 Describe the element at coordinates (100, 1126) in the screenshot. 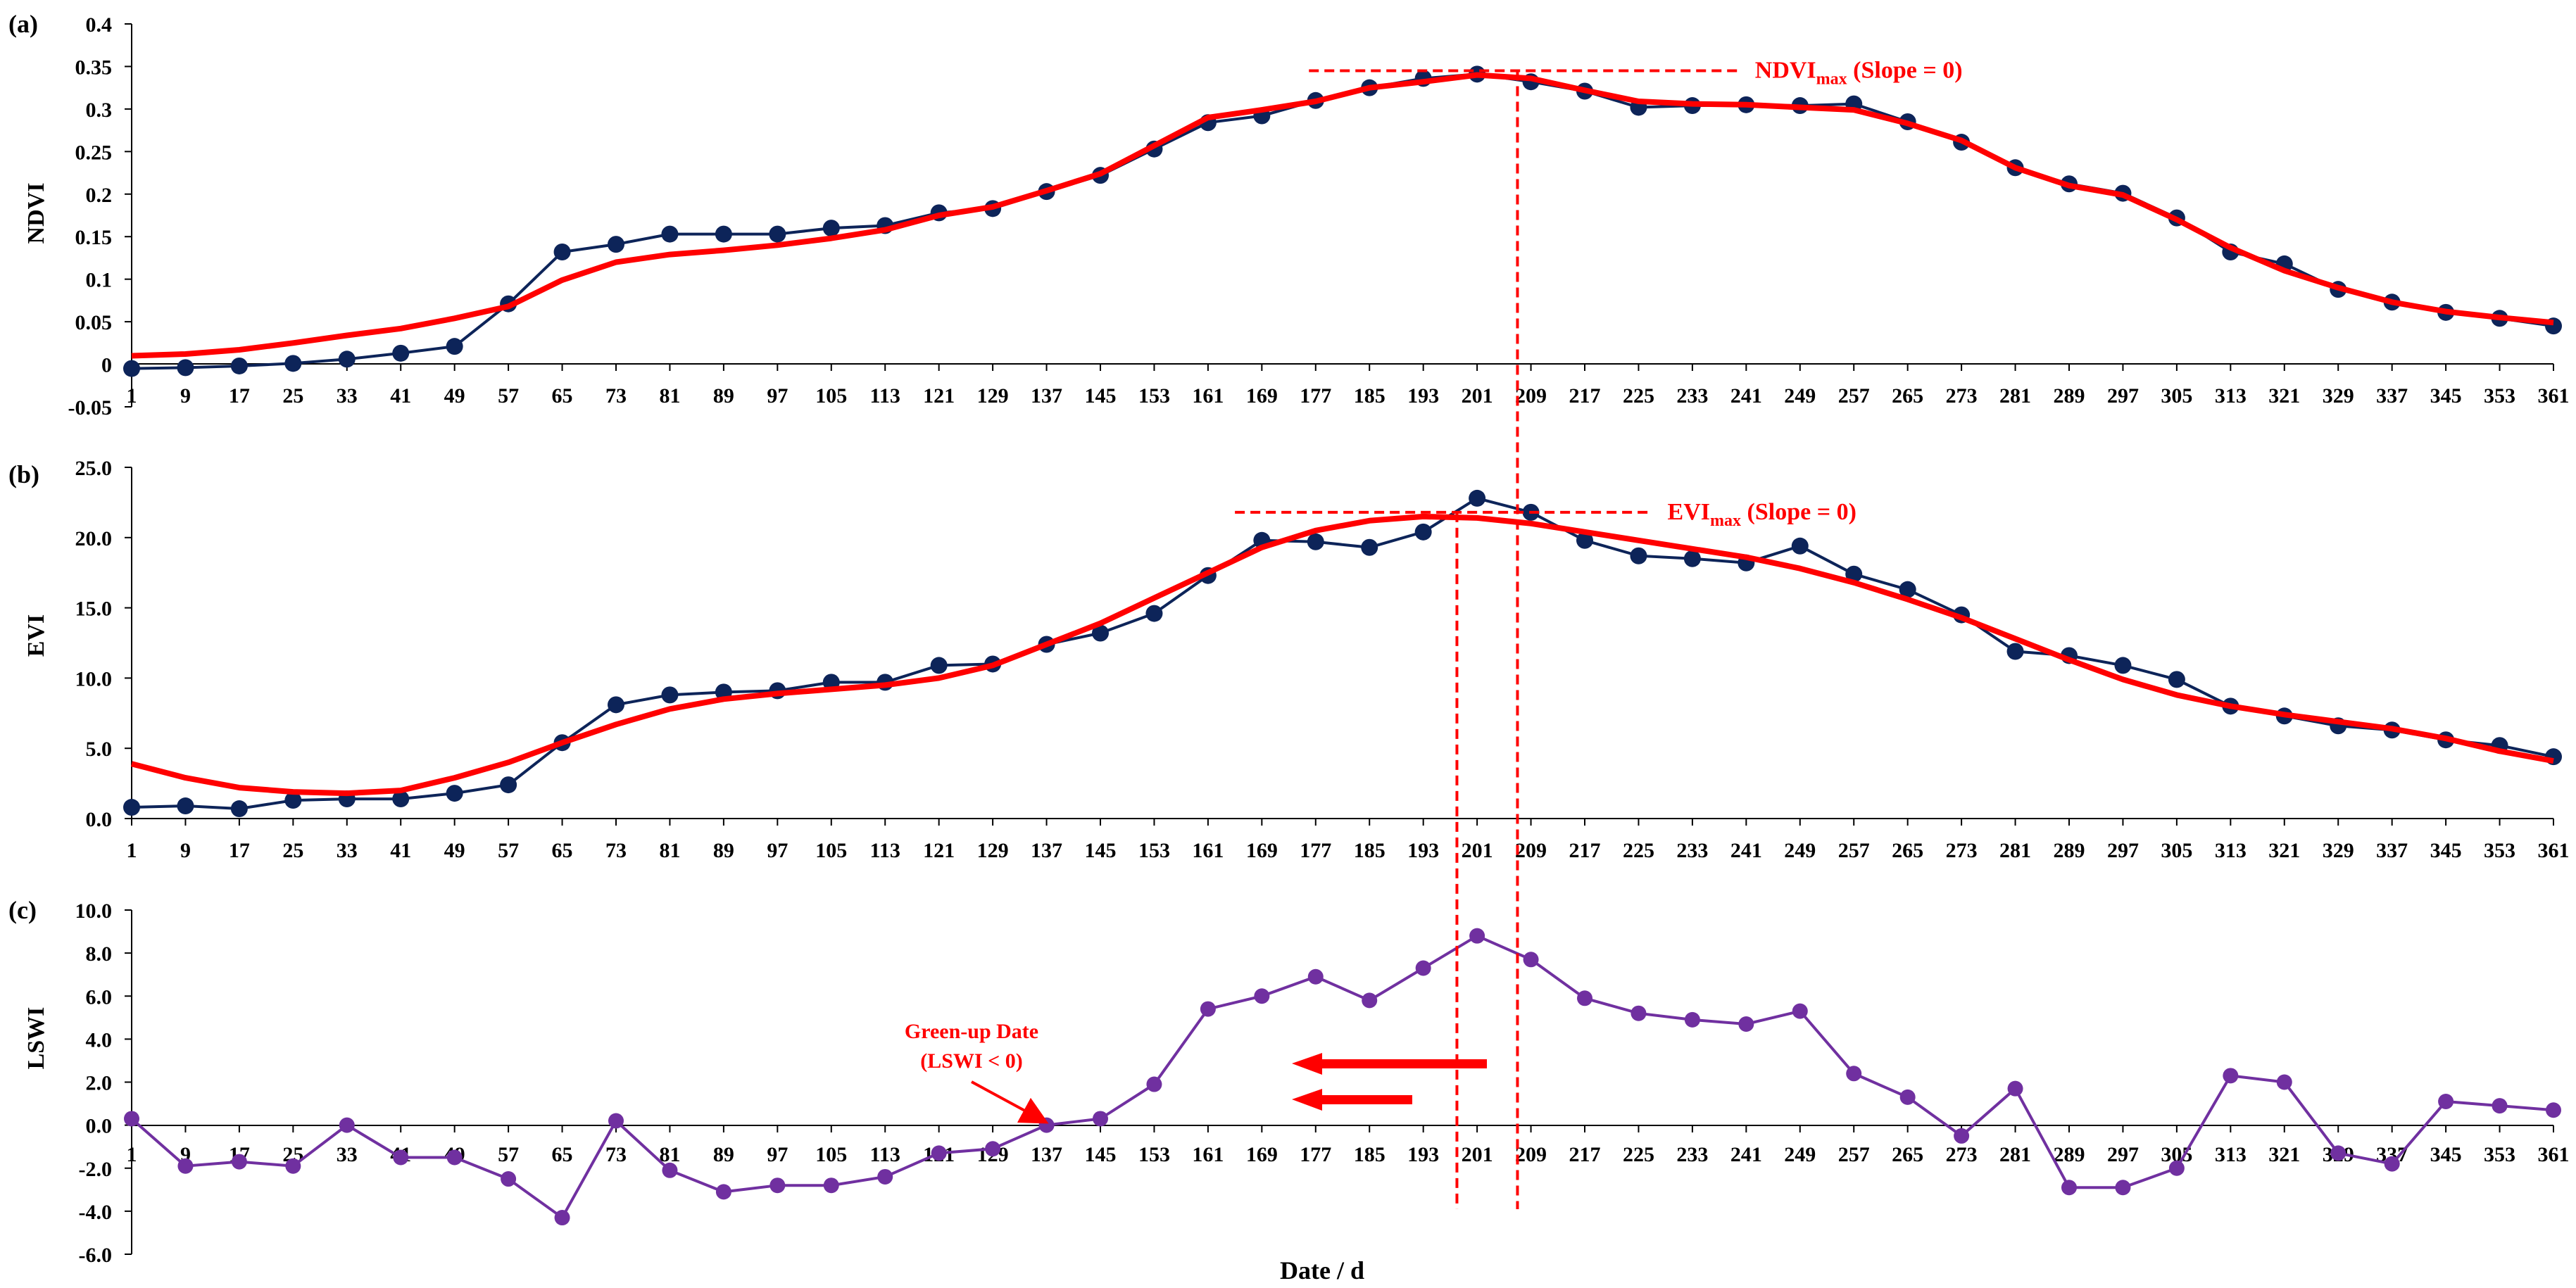

I see `y-tick-label: 0.0` at that location.